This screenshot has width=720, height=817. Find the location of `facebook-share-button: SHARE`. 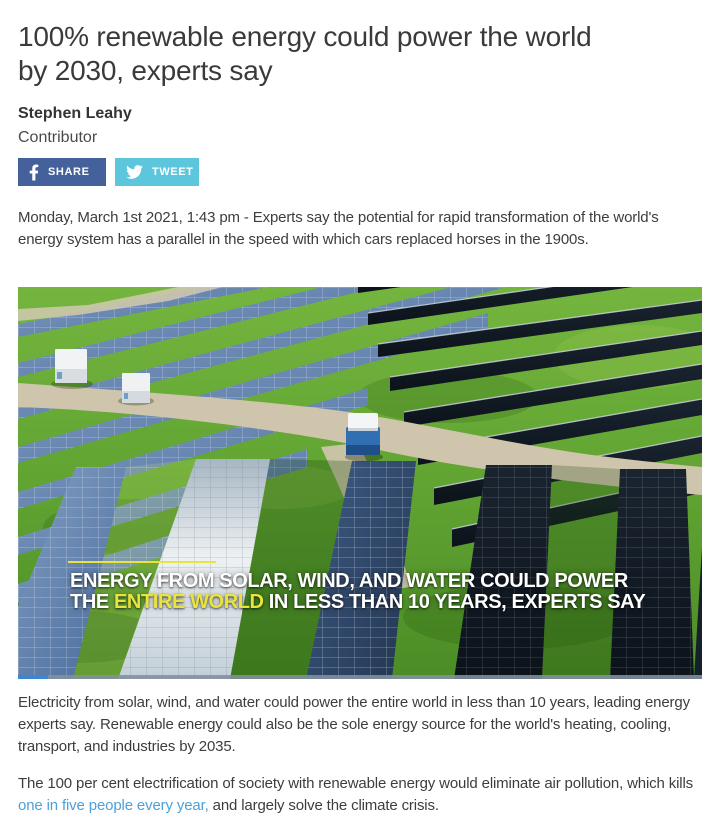

facebook-share-button: SHARE is located at coordinates (62, 172).